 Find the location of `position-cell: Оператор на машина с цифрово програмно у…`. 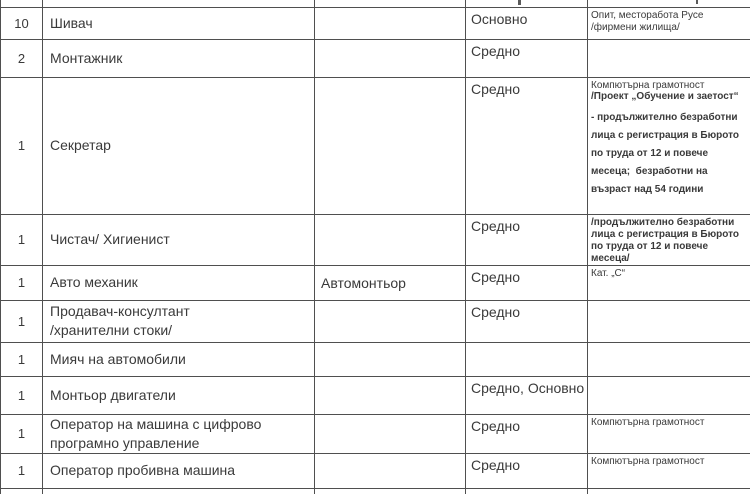

position-cell: Оператор на машина с цифрово програмно у… is located at coordinates (178, 433).